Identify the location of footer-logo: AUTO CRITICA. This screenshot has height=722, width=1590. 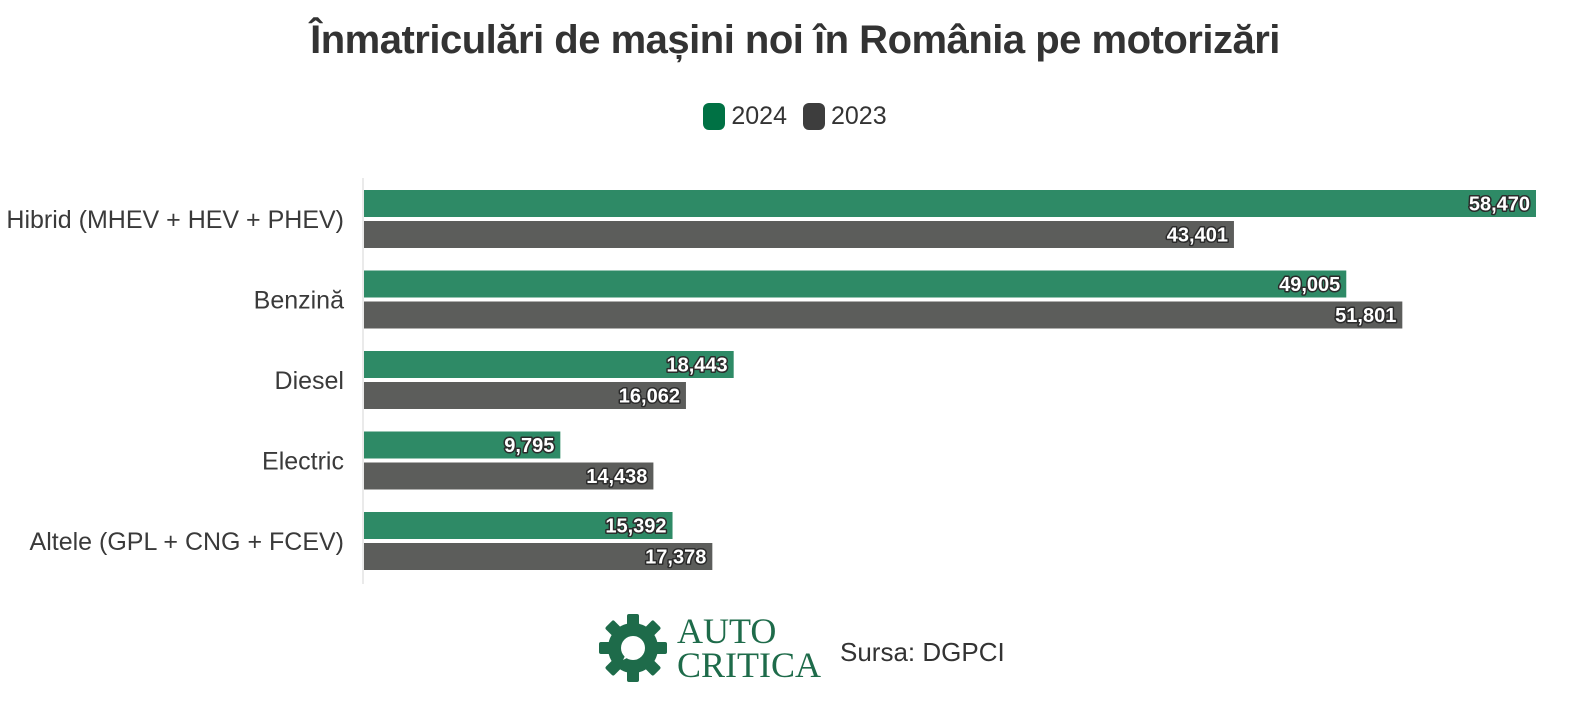
(709, 648).